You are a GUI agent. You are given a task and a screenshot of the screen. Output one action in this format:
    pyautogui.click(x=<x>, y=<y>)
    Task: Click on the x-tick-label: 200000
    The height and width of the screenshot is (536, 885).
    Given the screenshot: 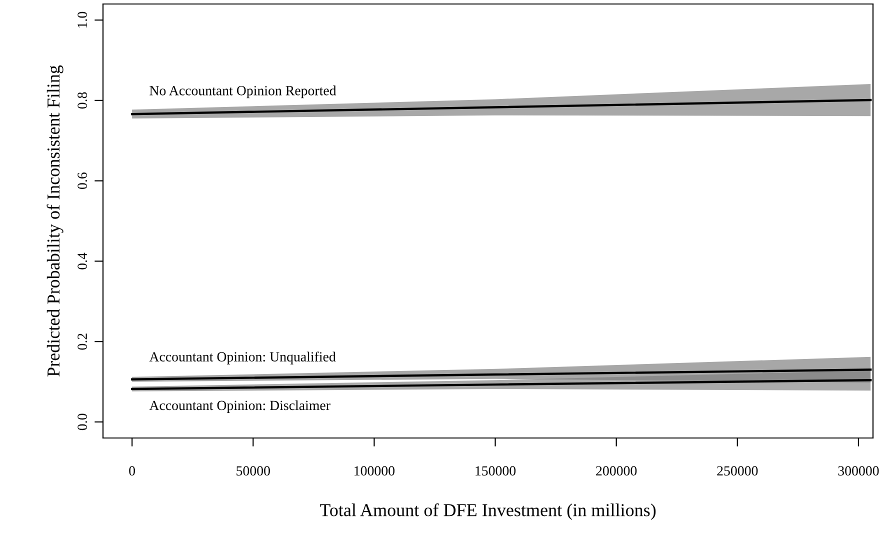 What is the action you would take?
    pyautogui.click(x=616, y=471)
    